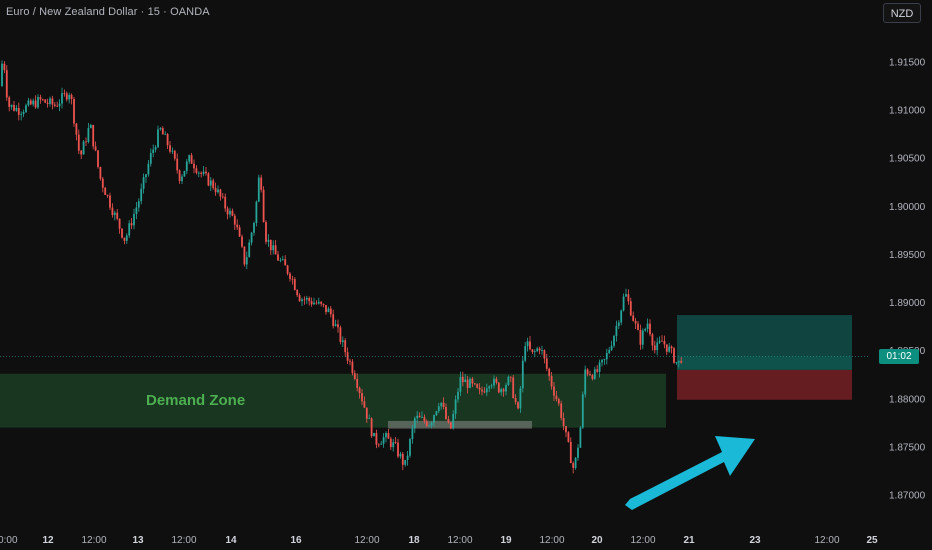 The width and height of the screenshot is (932, 550). Describe the element at coordinates (907, 399) in the screenshot. I see `y-axis-tick-label: 1.88000` at that location.